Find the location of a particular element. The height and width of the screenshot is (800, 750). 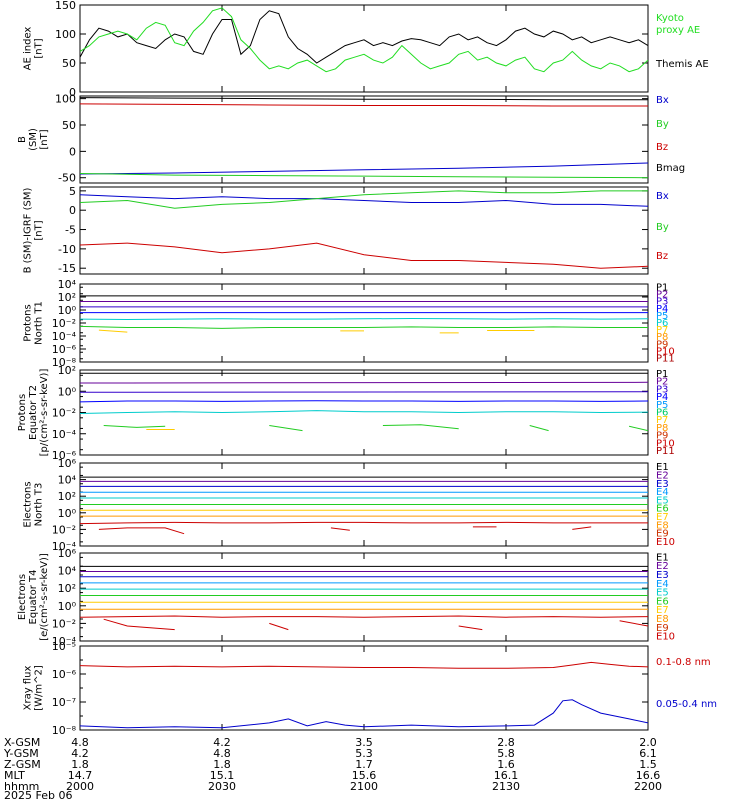

axis-row-value: 3.5 is located at coordinates (364, 742).